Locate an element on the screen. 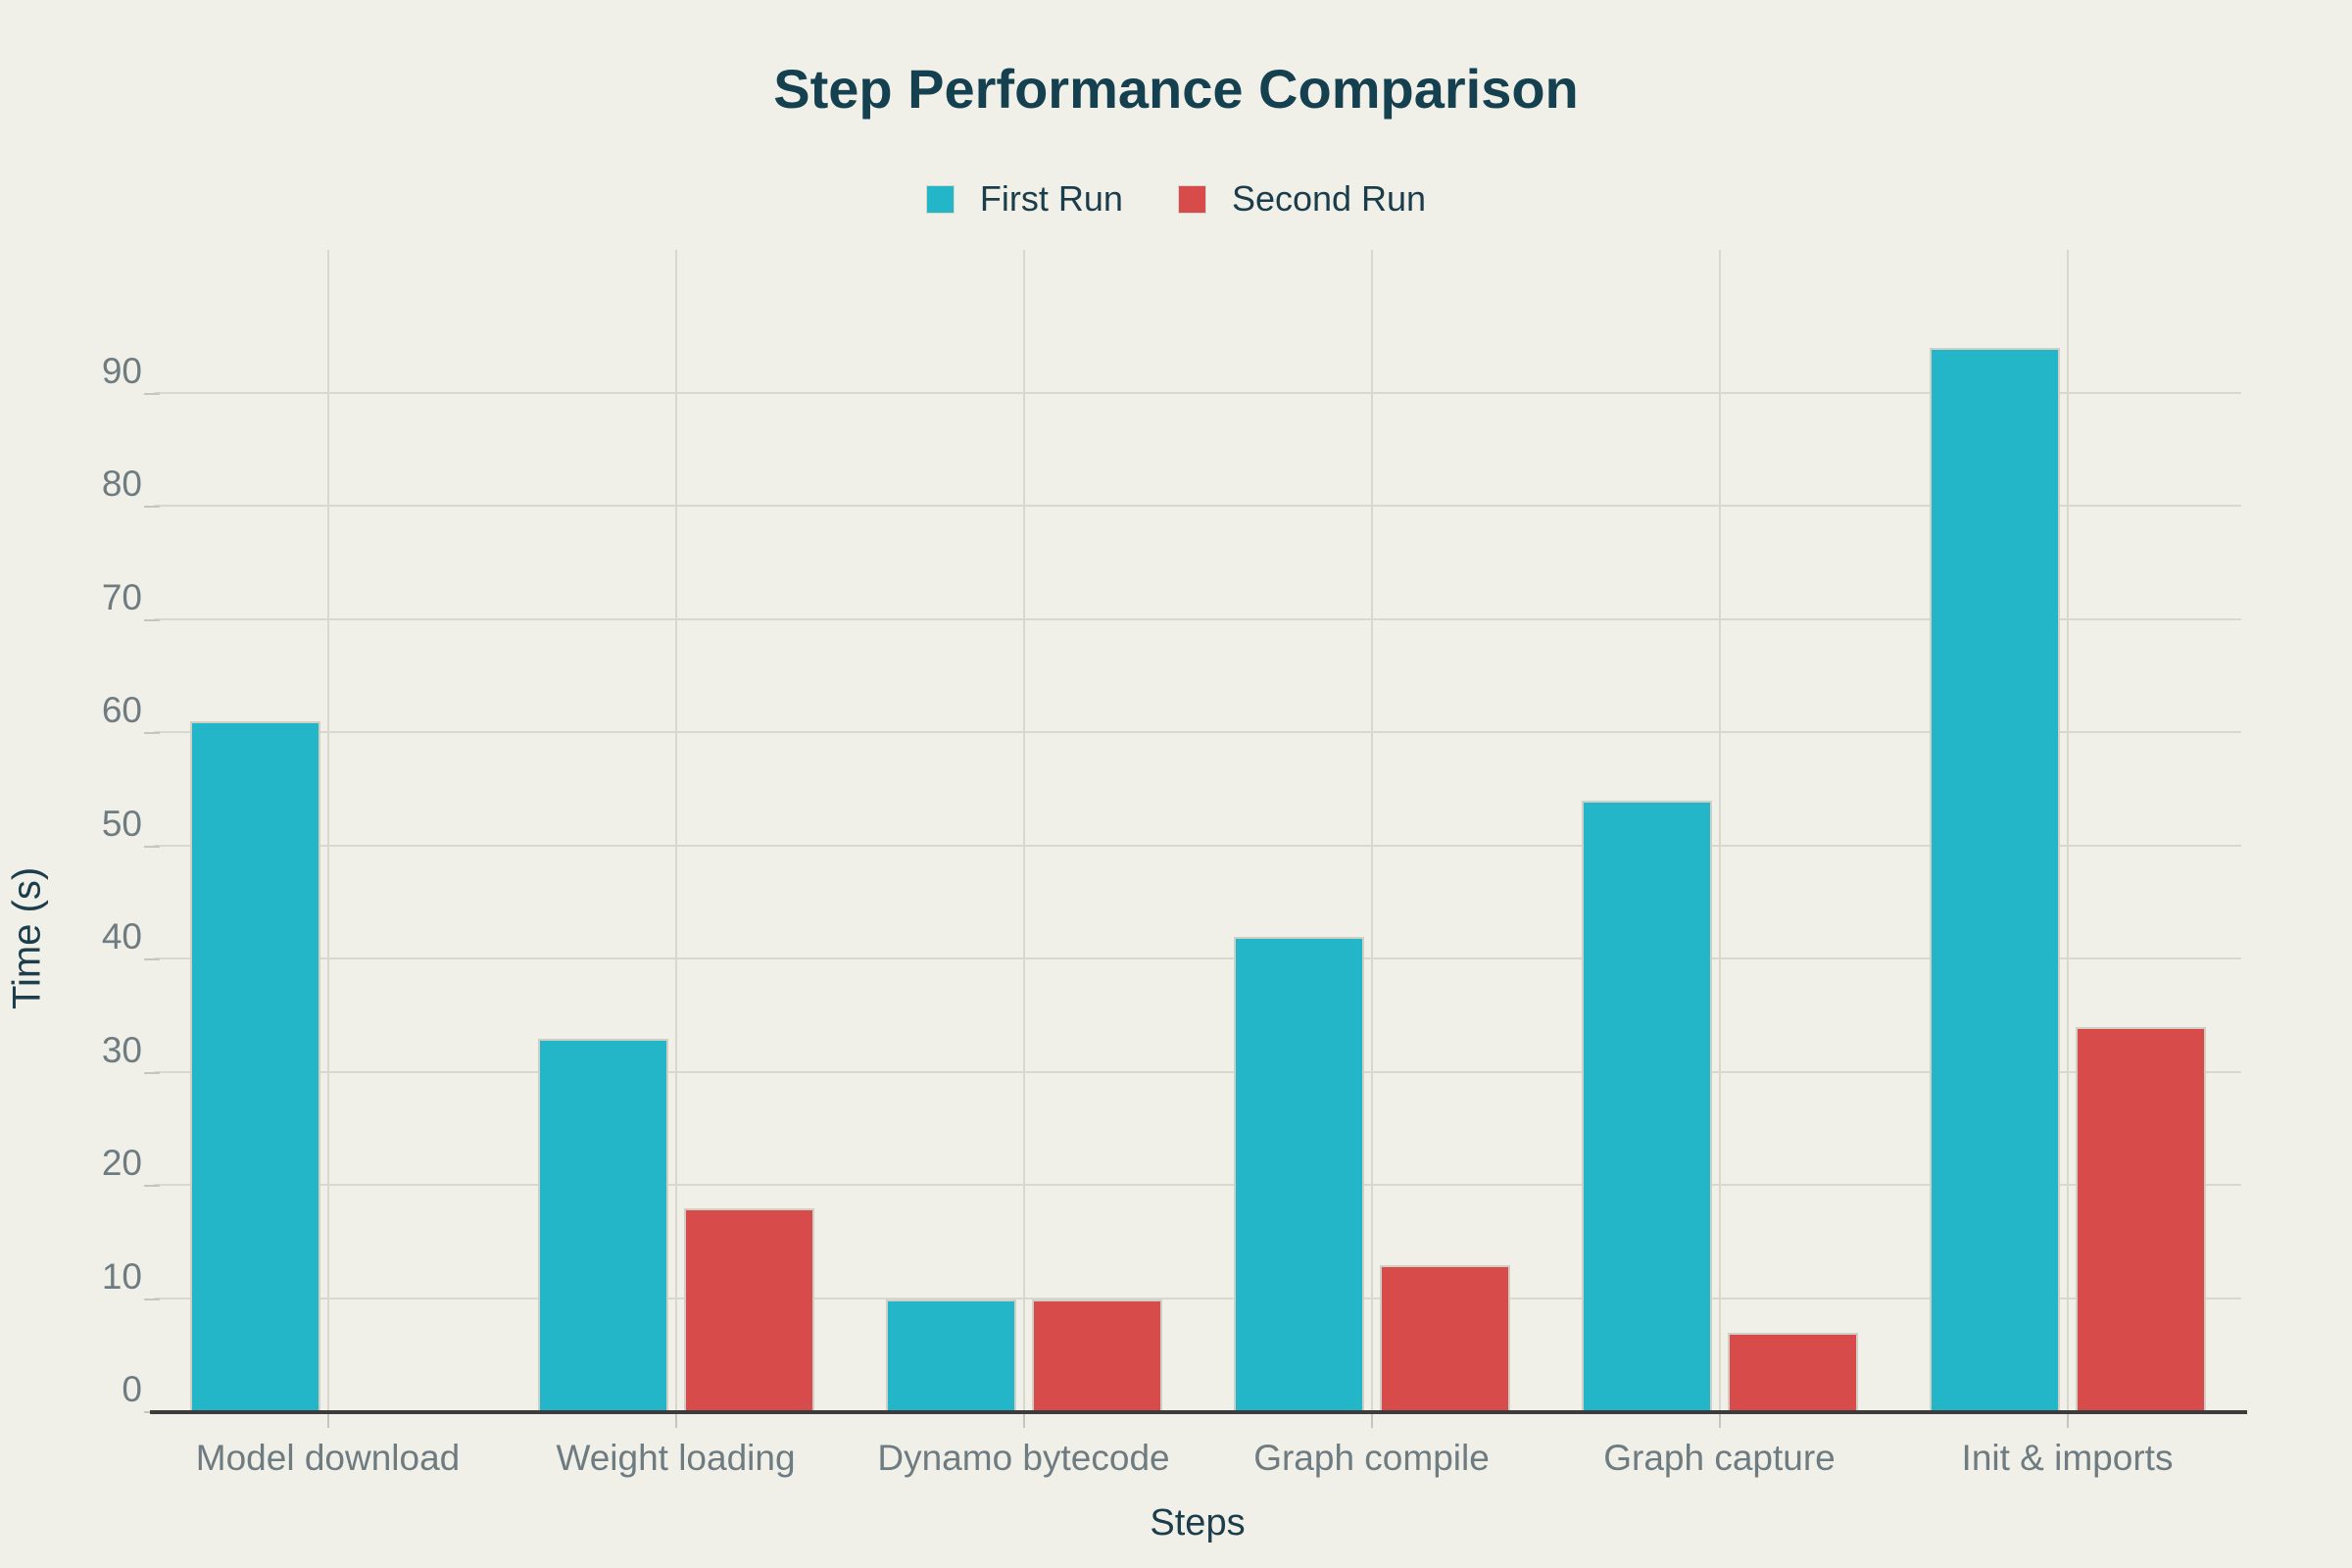  y-tick-label: 30 is located at coordinates (121, 1049).